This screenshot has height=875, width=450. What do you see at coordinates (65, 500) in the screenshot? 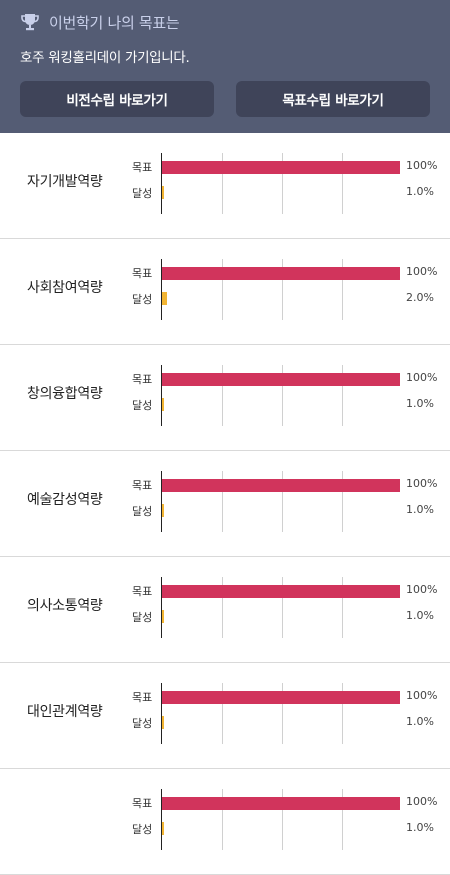
I see `competency-label: 예술감성역량` at bounding box center [65, 500].